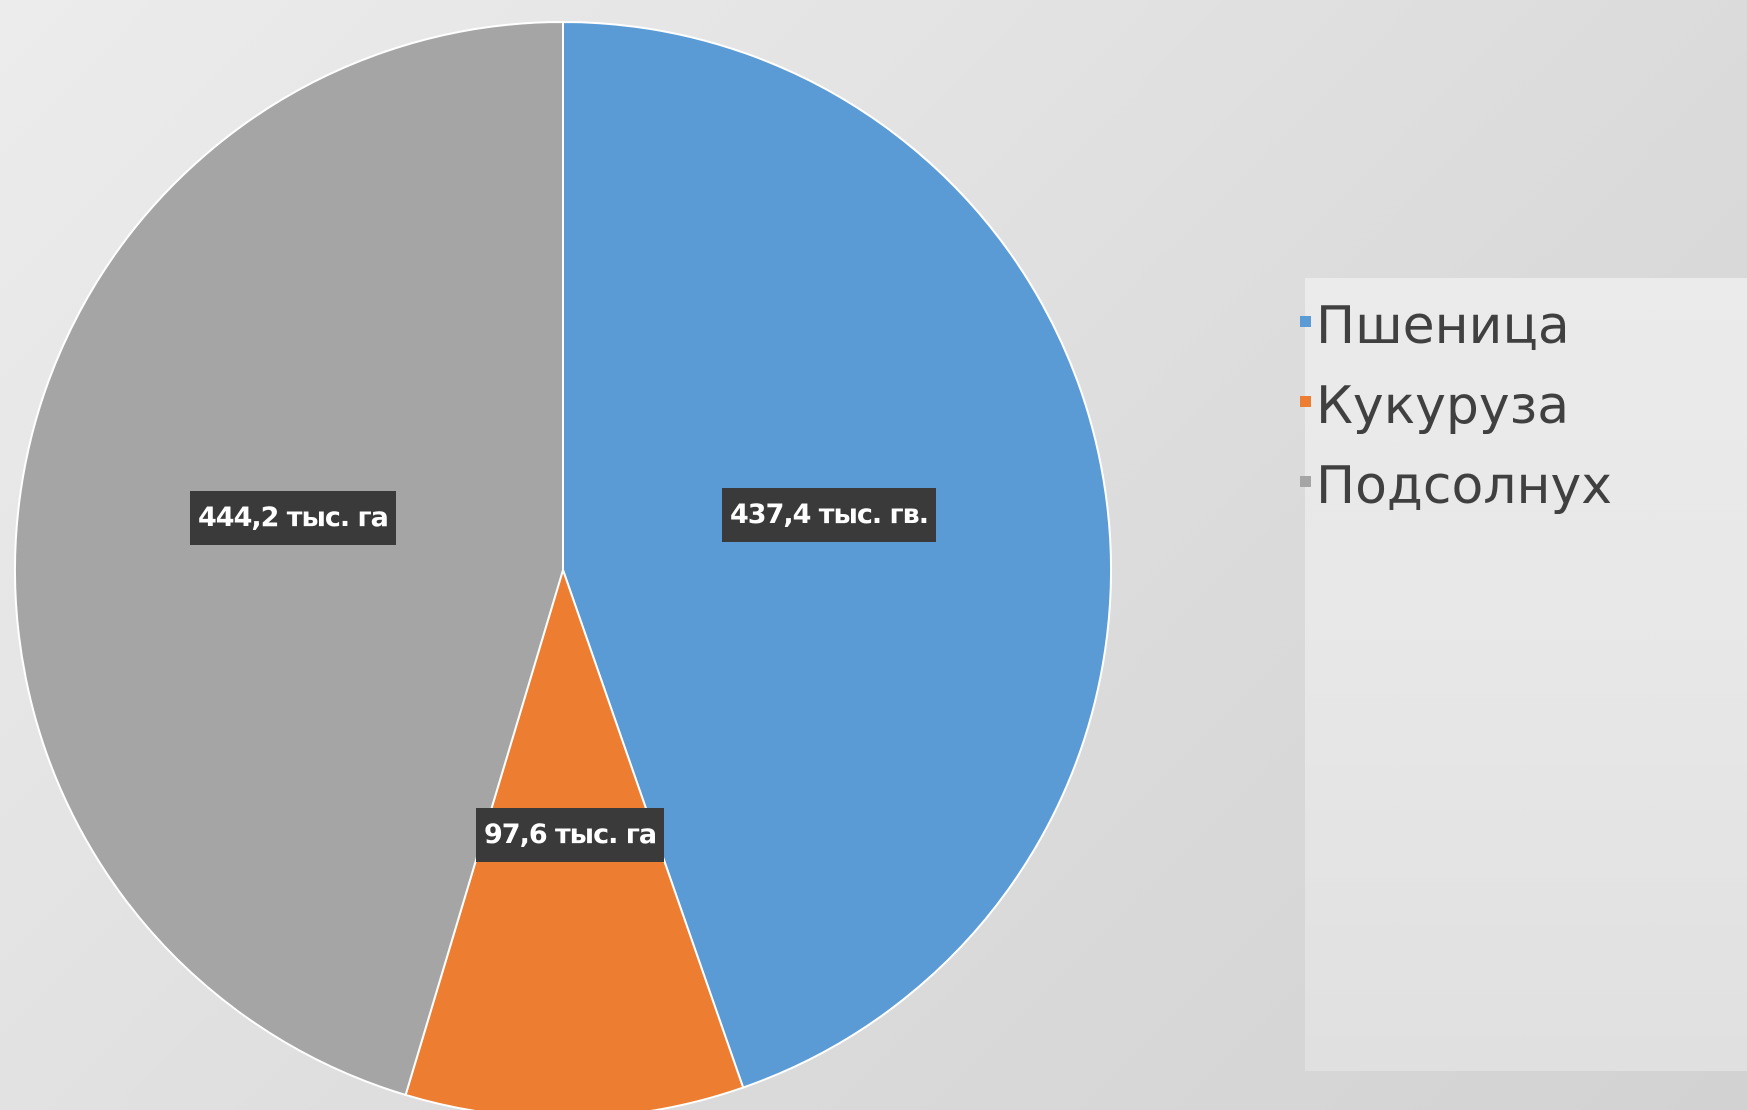 The image size is (1747, 1110). I want to click on data-label-wheat: 437,4 тыс. гв., so click(829, 515).